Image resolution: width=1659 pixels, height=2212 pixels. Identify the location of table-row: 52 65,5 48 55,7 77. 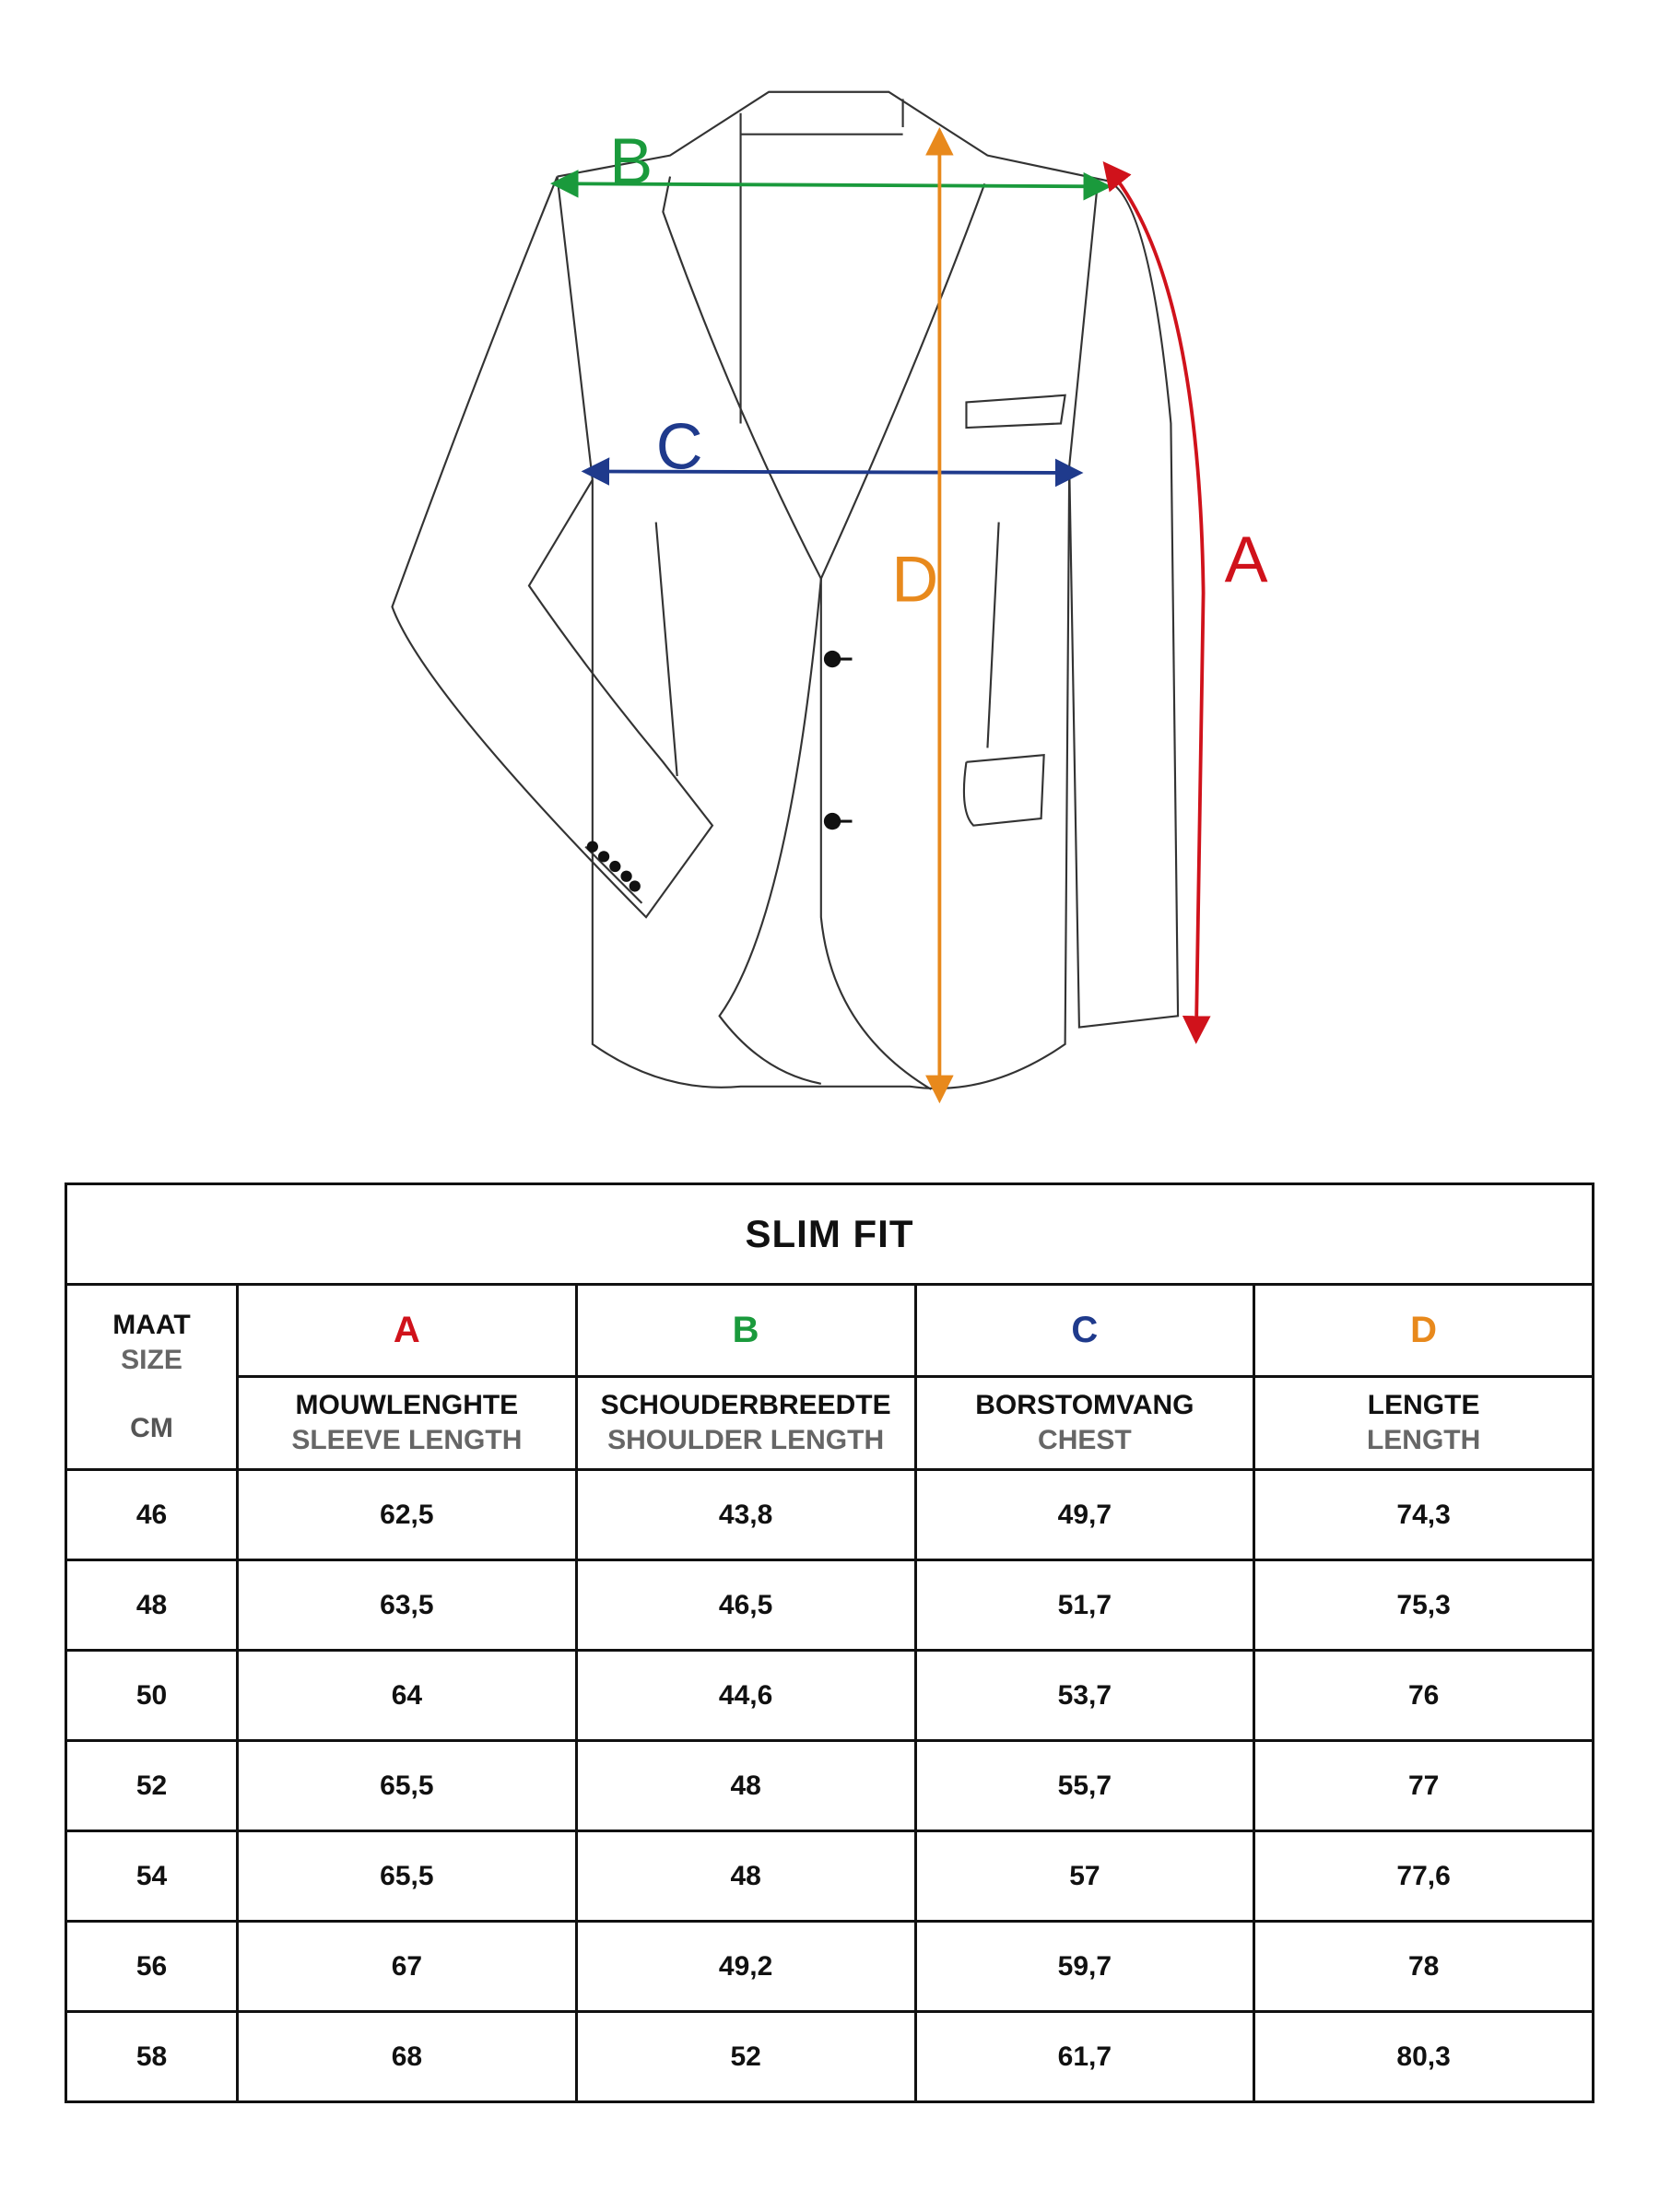
(829, 1785).